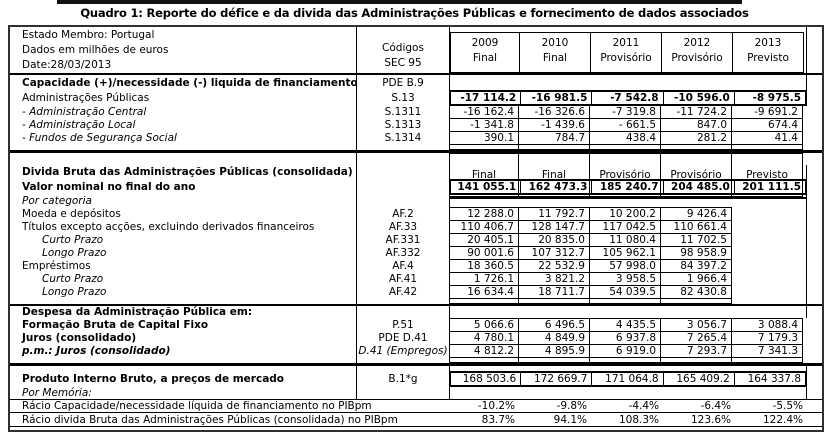 This screenshot has height=446, width=829. What do you see at coordinates (768, 52) in the screenshot?
I see `year-column-header-cell: 2013 Previsto` at bounding box center [768, 52].